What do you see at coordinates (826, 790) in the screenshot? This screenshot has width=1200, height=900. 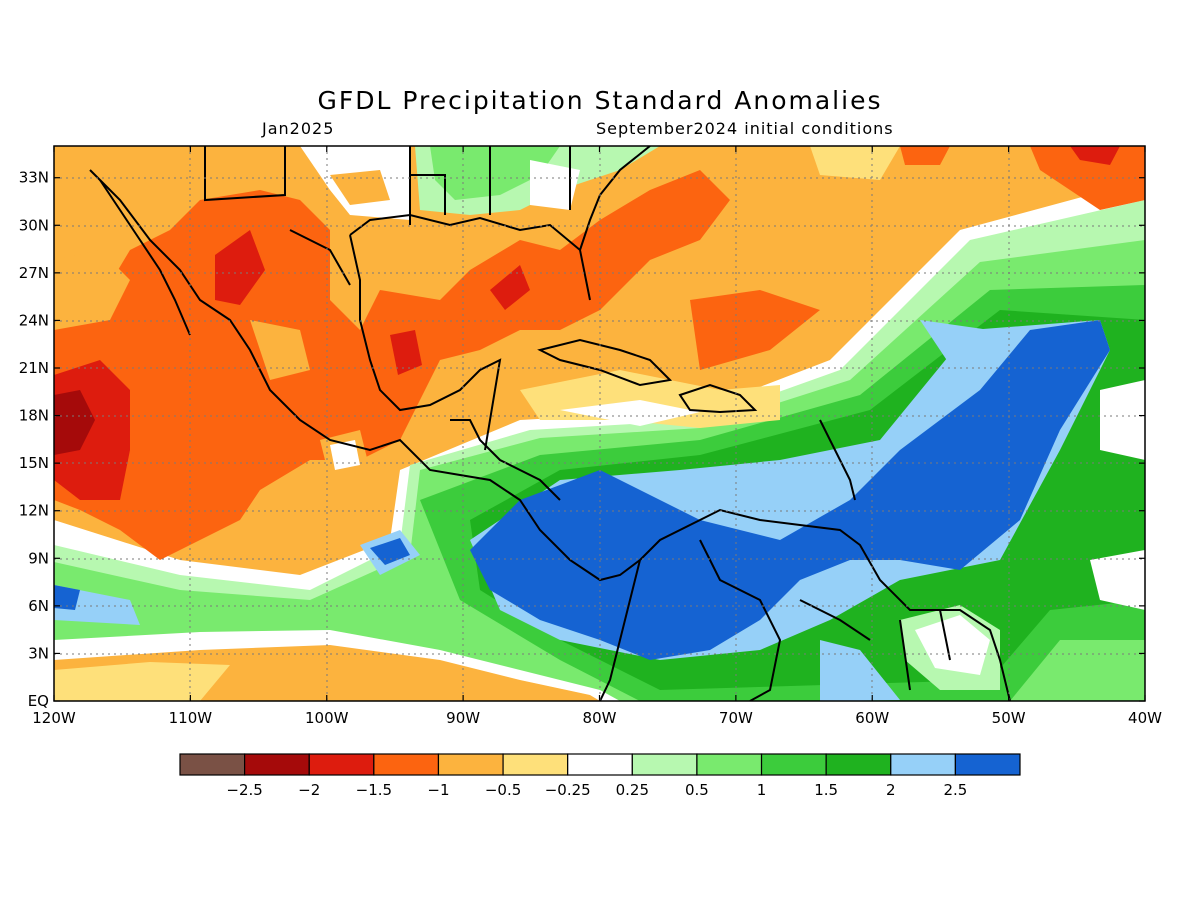 I see `colorbar-label: 1.5` at bounding box center [826, 790].